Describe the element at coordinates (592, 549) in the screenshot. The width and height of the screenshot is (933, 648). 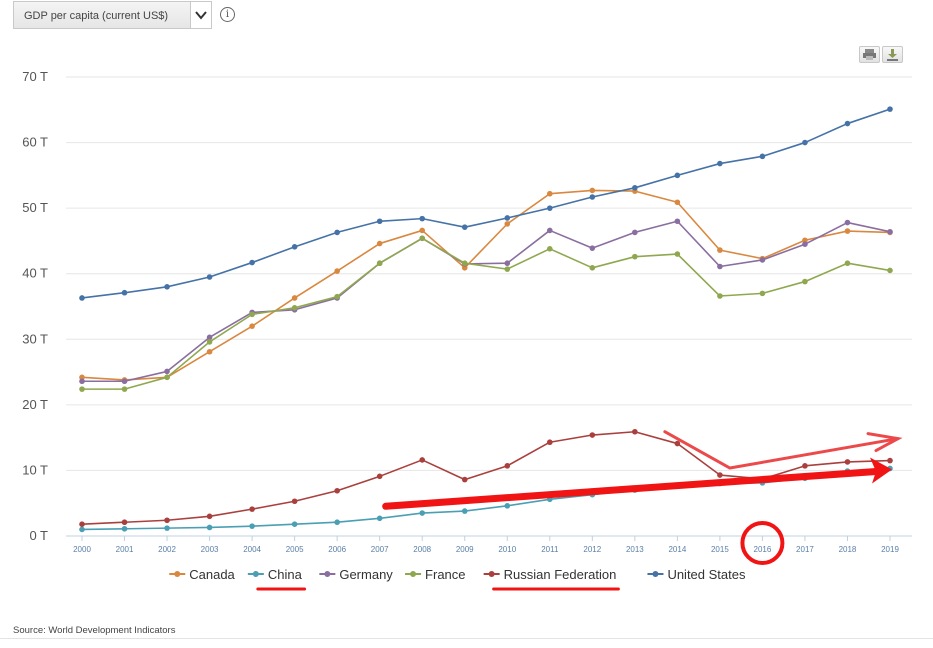
I see `x-tick-label: 2012` at that location.